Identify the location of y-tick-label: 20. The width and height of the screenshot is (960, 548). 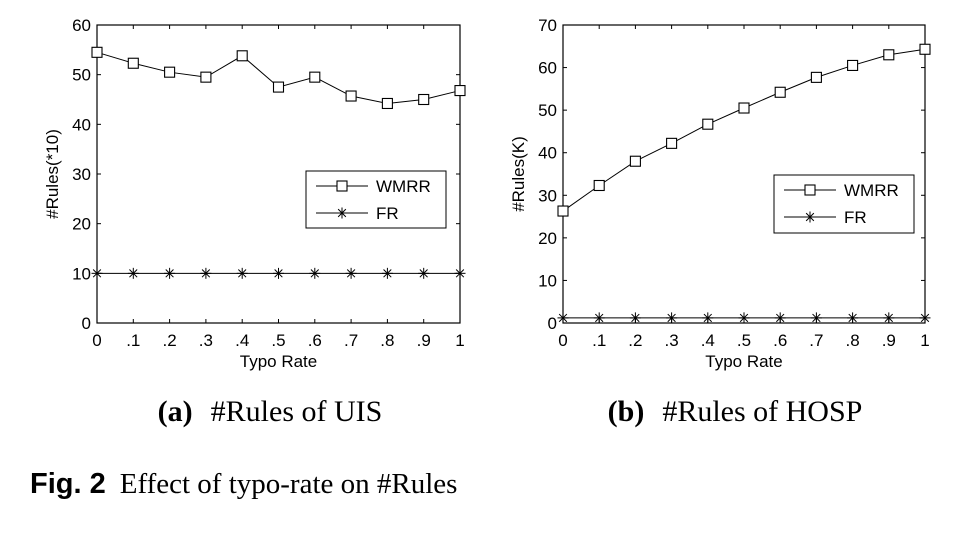
(547, 238).